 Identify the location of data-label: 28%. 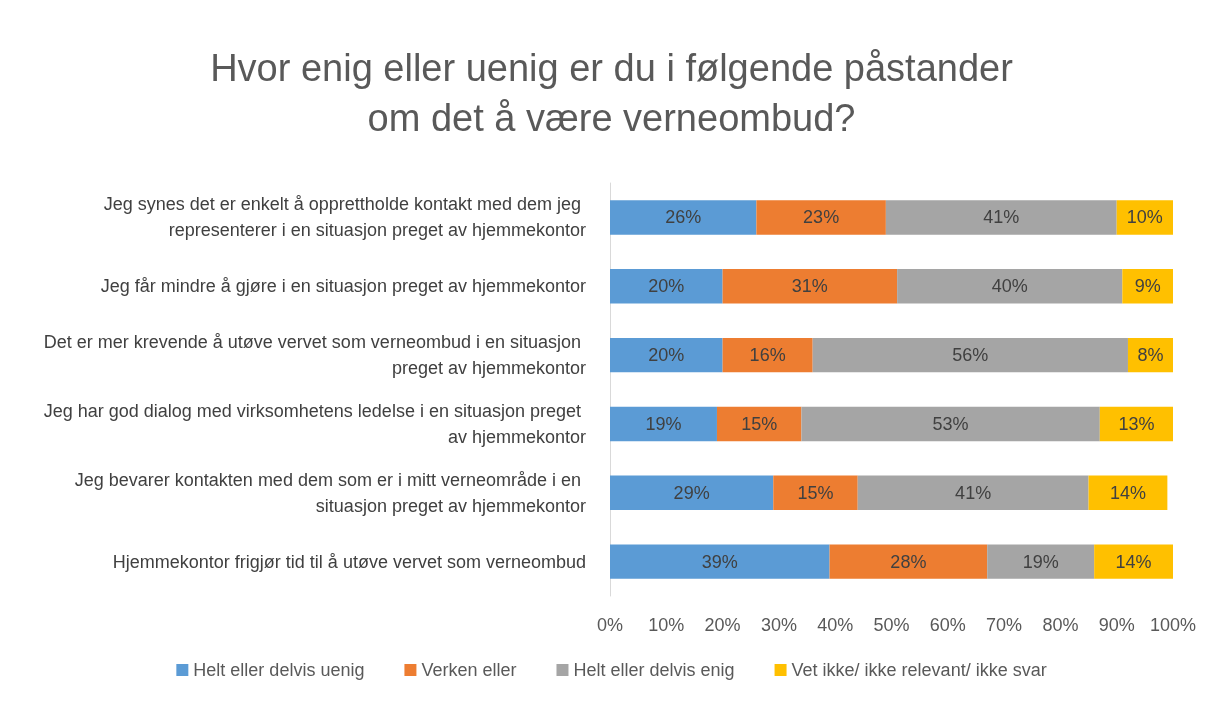
(908, 561).